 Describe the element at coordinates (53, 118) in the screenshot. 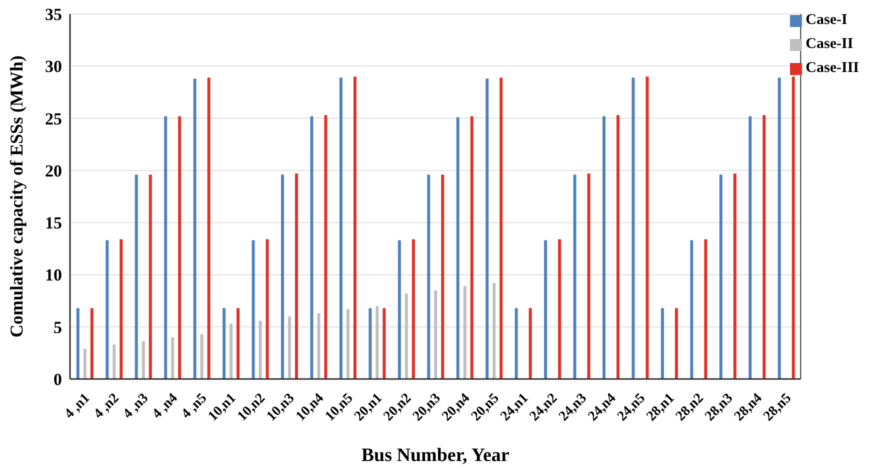

I see `y-tick-label: 25` at that location.